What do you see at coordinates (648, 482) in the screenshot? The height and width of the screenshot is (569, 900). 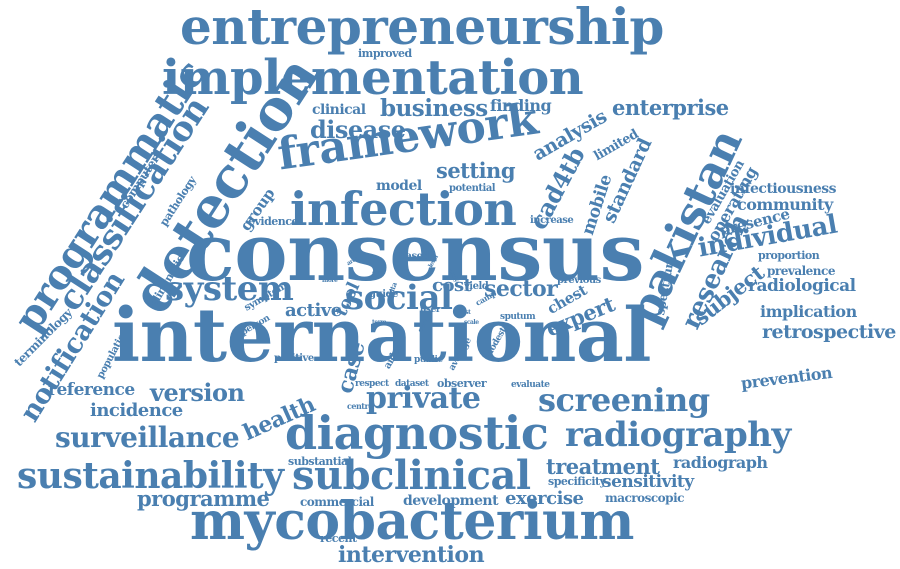 I see `word-sensitivity: sensitivity` at bounding box center [648, 482].